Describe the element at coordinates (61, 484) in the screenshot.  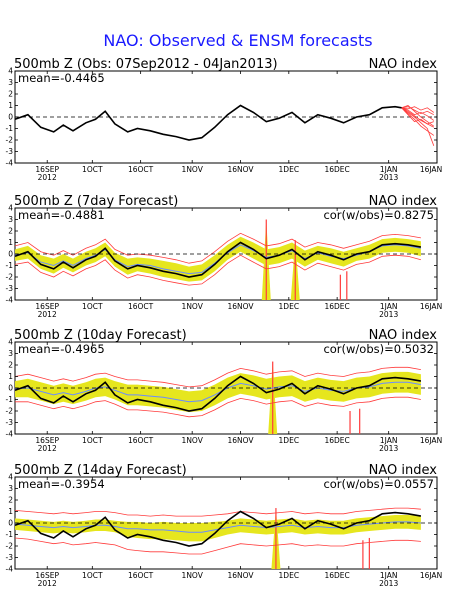
I see `stat-mean: mean=-0.3954` at that location.